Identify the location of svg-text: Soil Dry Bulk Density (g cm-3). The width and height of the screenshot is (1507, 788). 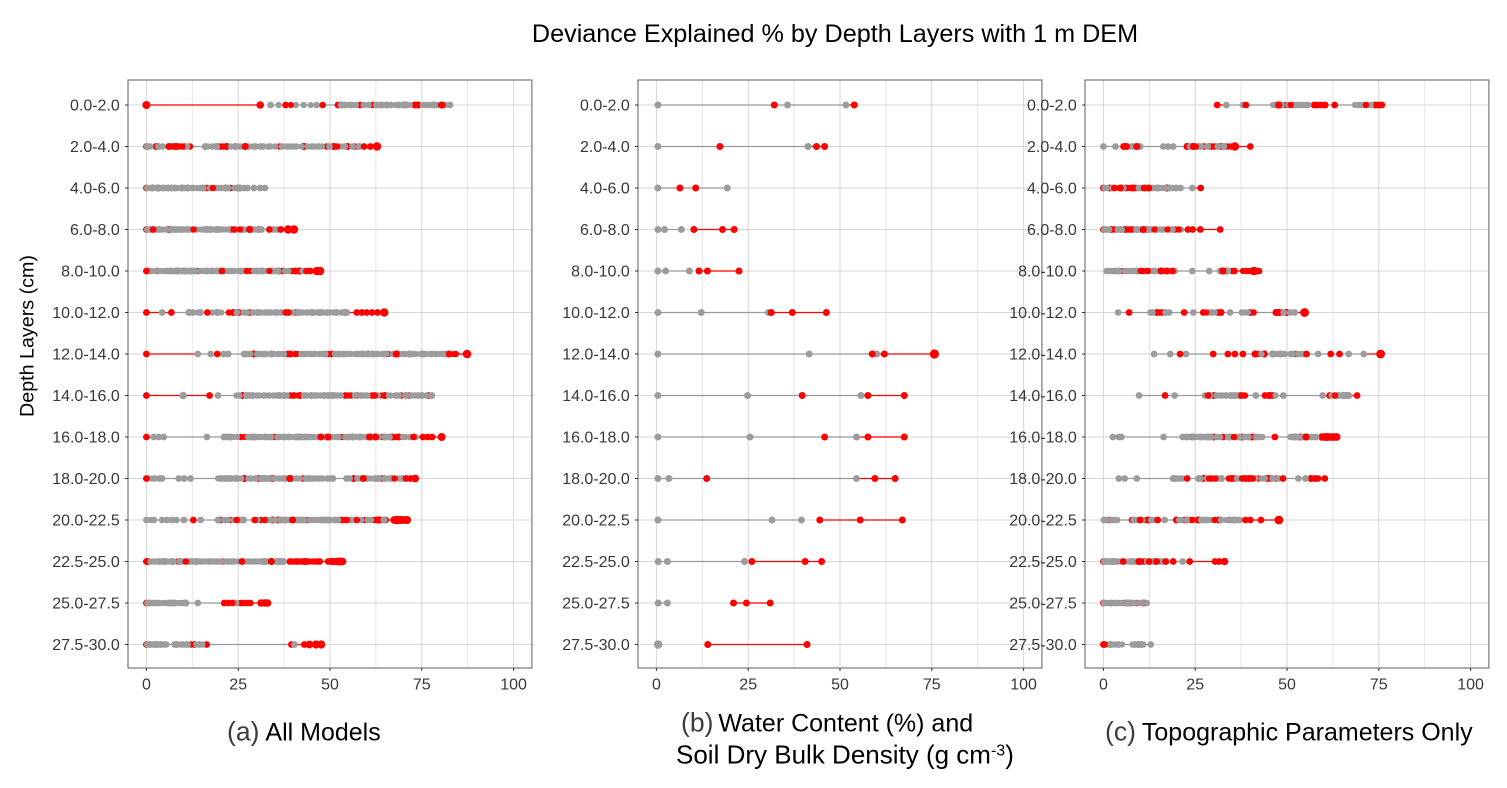
(845, 755).